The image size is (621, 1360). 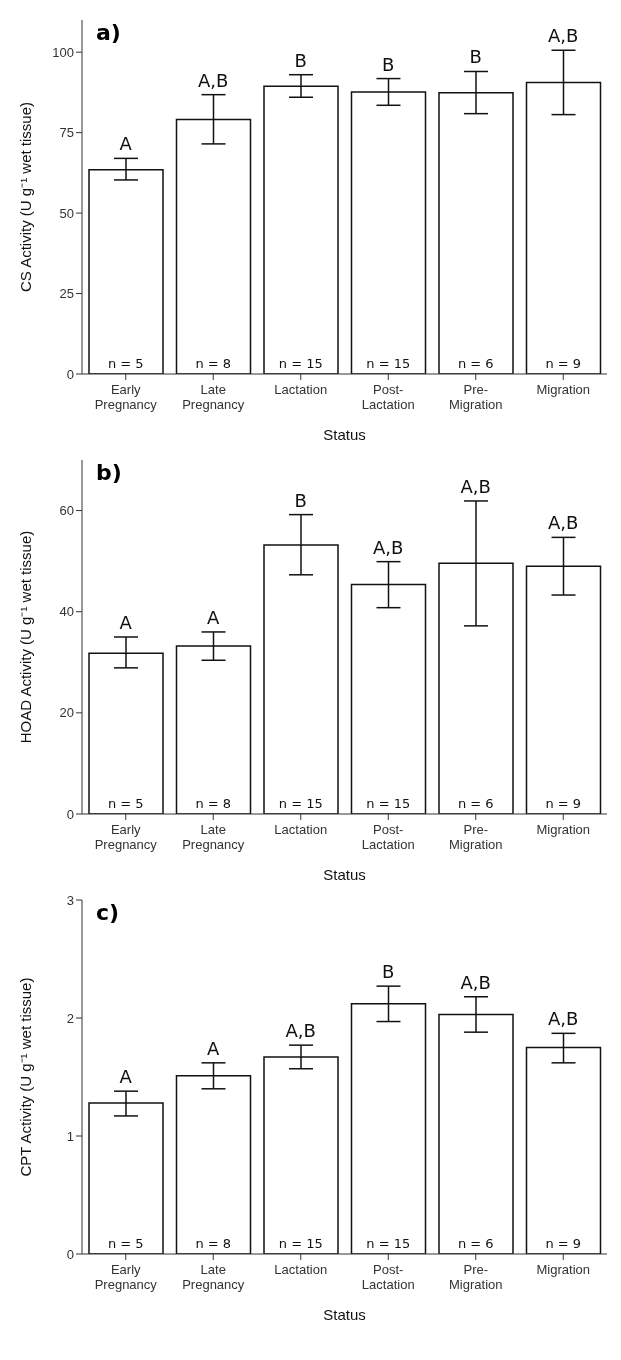 What do you see at coordinates (70, 900) in the screenshot?
I see `y-tick-label: 3` at bounding box center [70, 900].